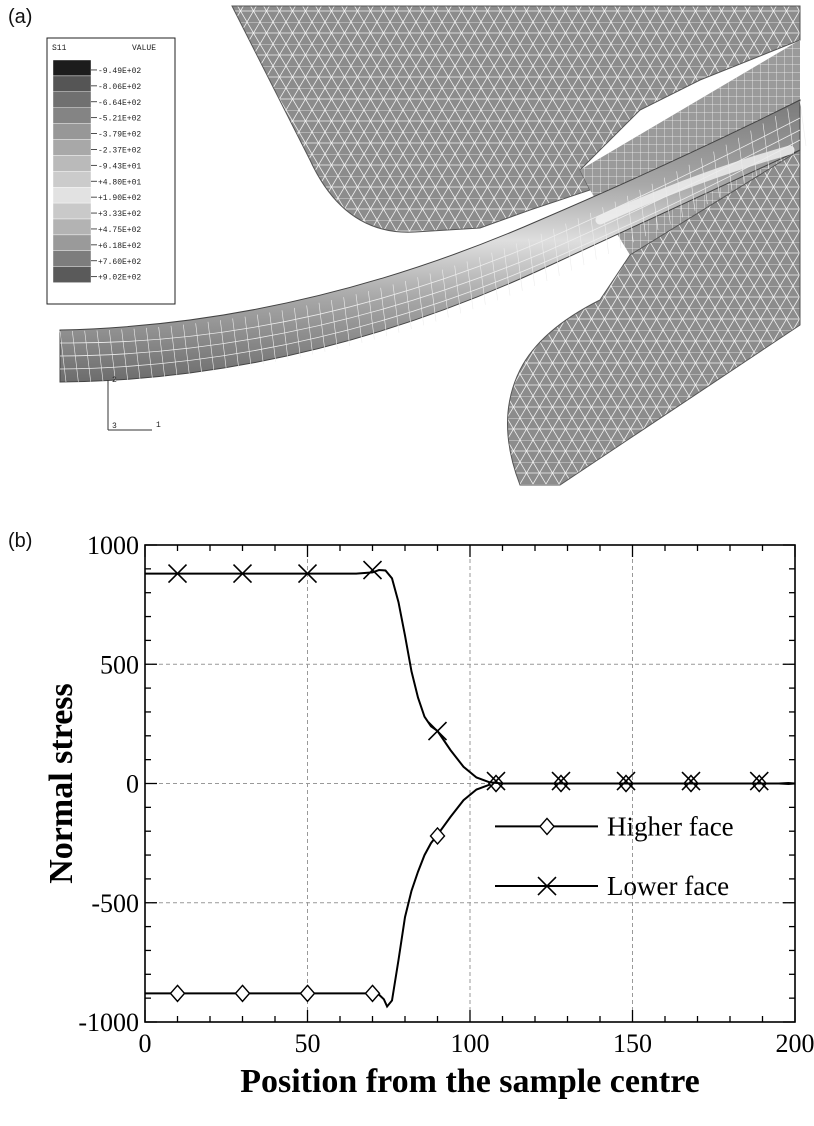 This screenshot has height=1126, width=814. I want to click on legend-level: +1.90E+02, so click(119, 198).